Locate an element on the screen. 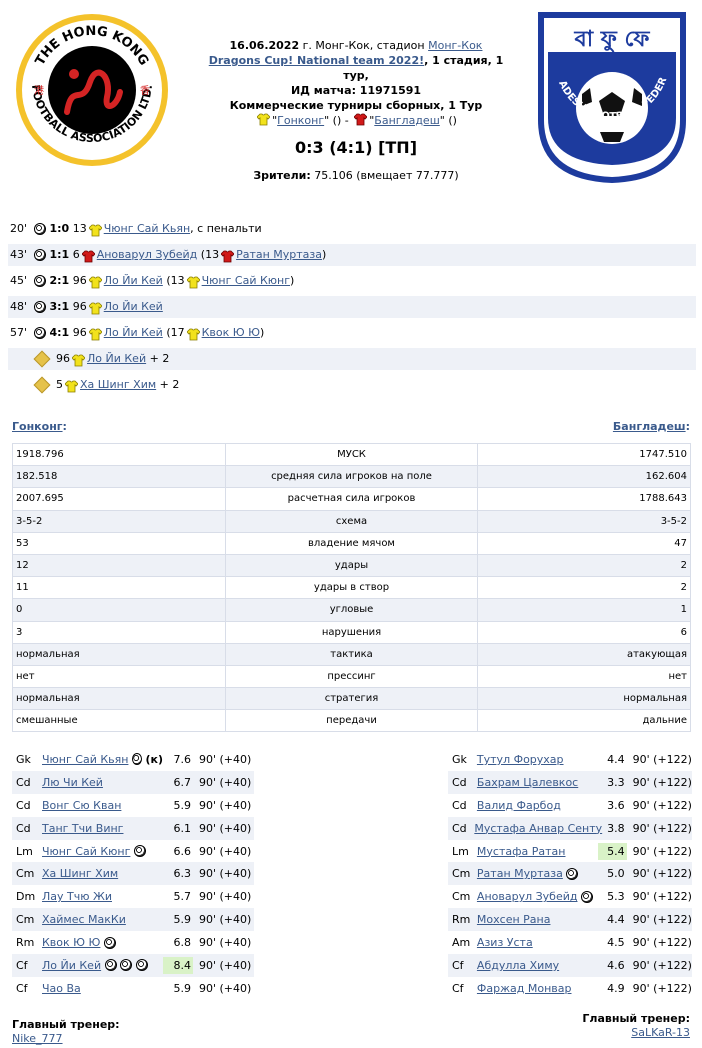 The width and height of the screenshot is (702, 1048). stat-away-value: дальние is located at coordinates (584, 721).